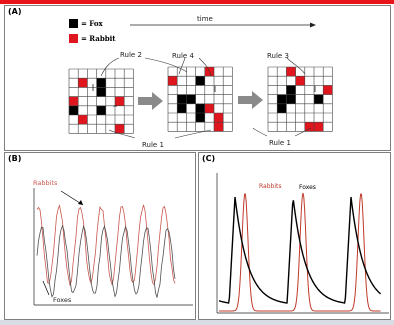 The image size is (394, 325). I want to click on bottom-strip, so click(197, 322).